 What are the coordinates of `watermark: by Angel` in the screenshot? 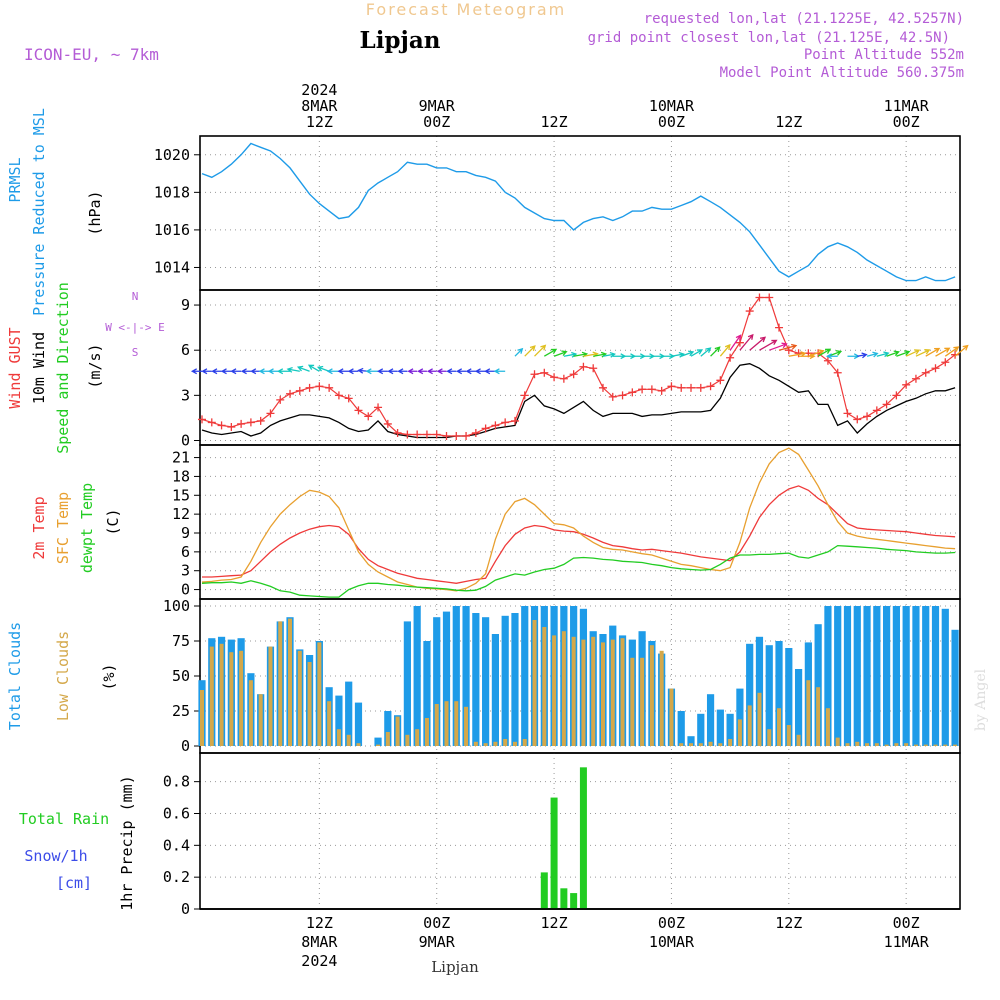 It's located at (981, 699).